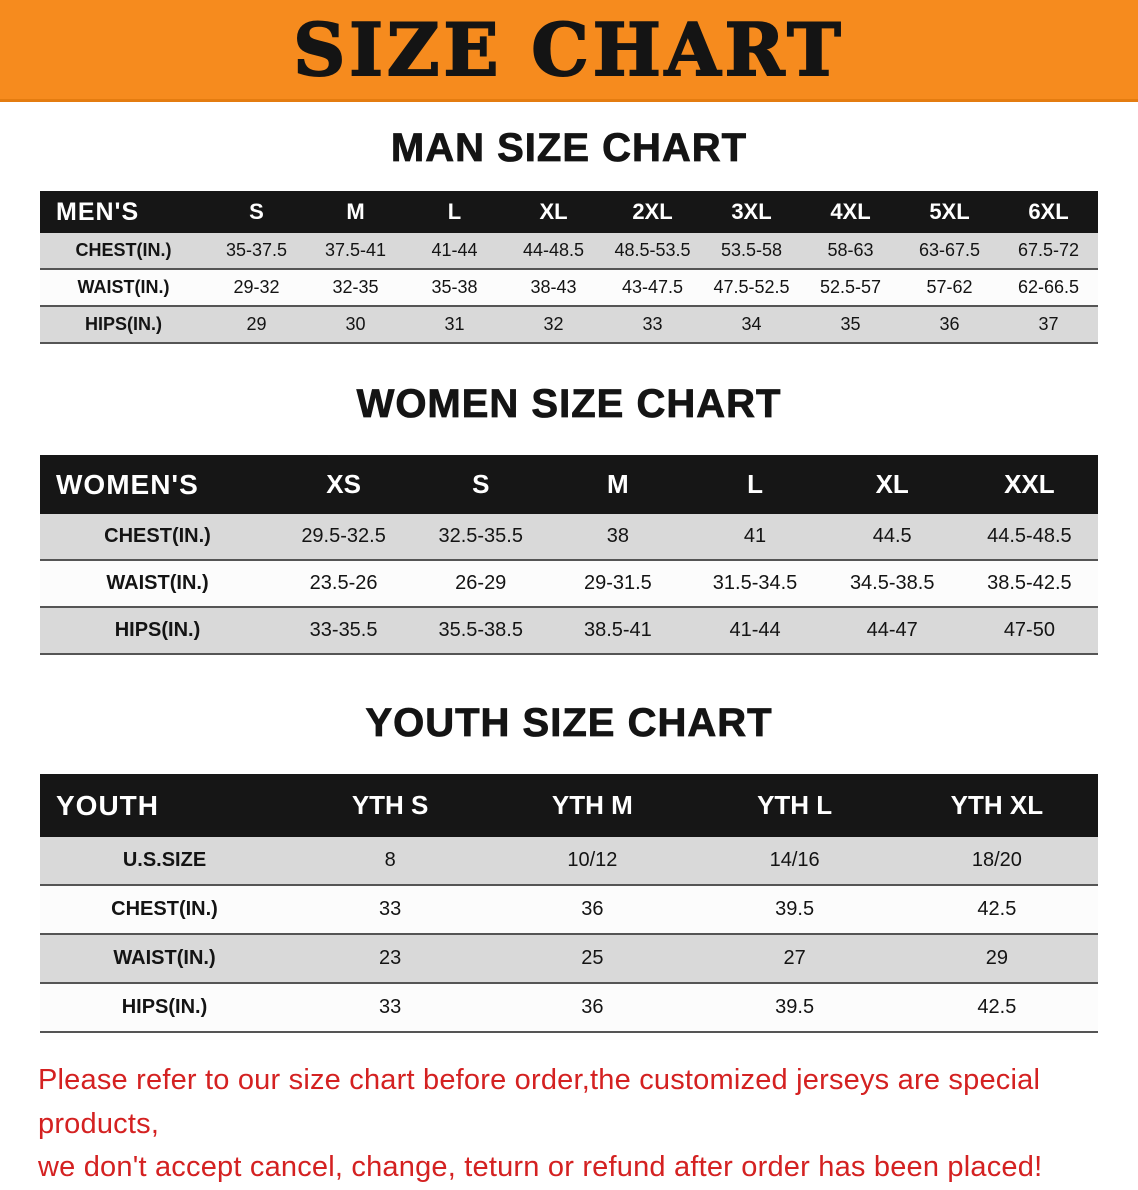 The image size is (1138, 1190). I want to click on table-header-row: YOUTH YTH S YTH M YTH L YTH XL, so click(569, 805).